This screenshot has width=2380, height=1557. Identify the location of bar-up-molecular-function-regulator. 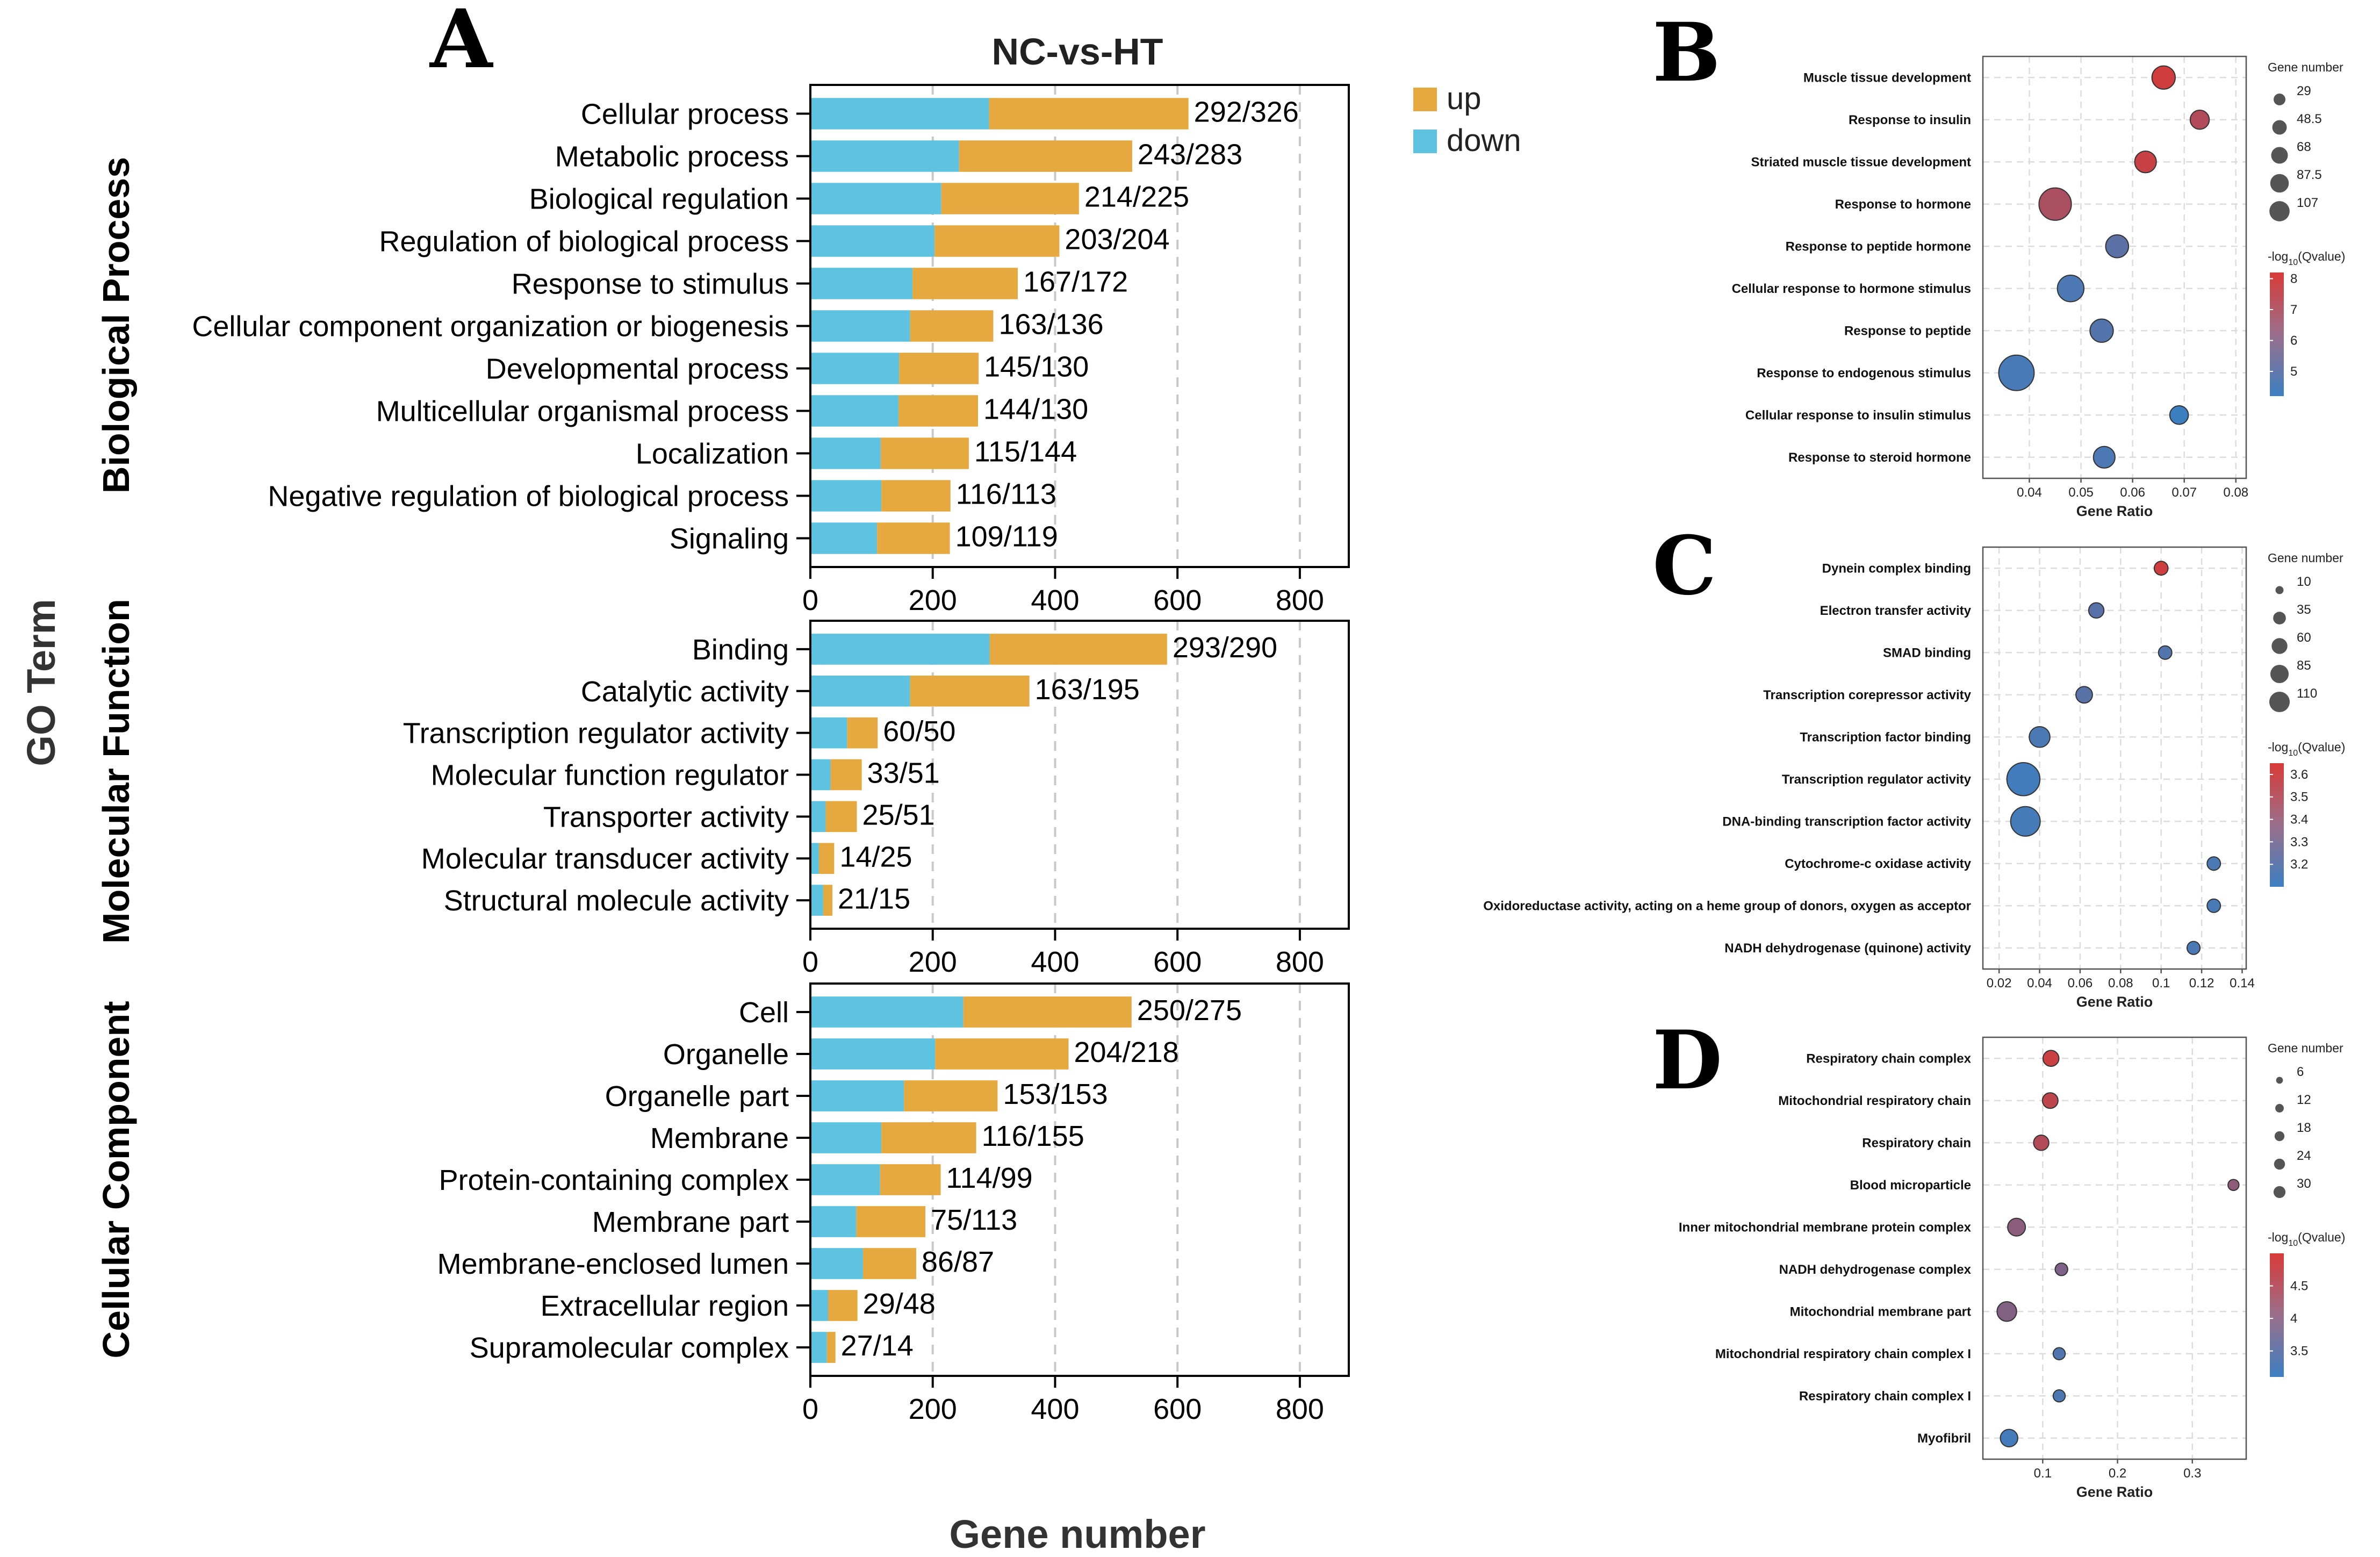
(846, 775).